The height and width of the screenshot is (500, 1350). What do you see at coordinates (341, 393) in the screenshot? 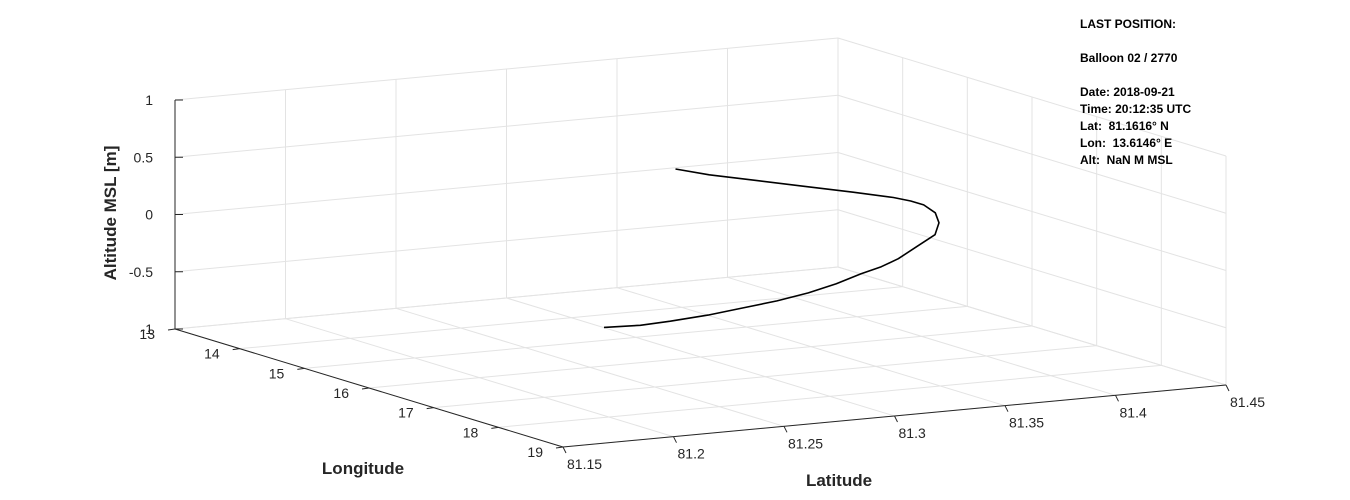
I see `y-tick-label: 16` at bounding box center [341, 393].